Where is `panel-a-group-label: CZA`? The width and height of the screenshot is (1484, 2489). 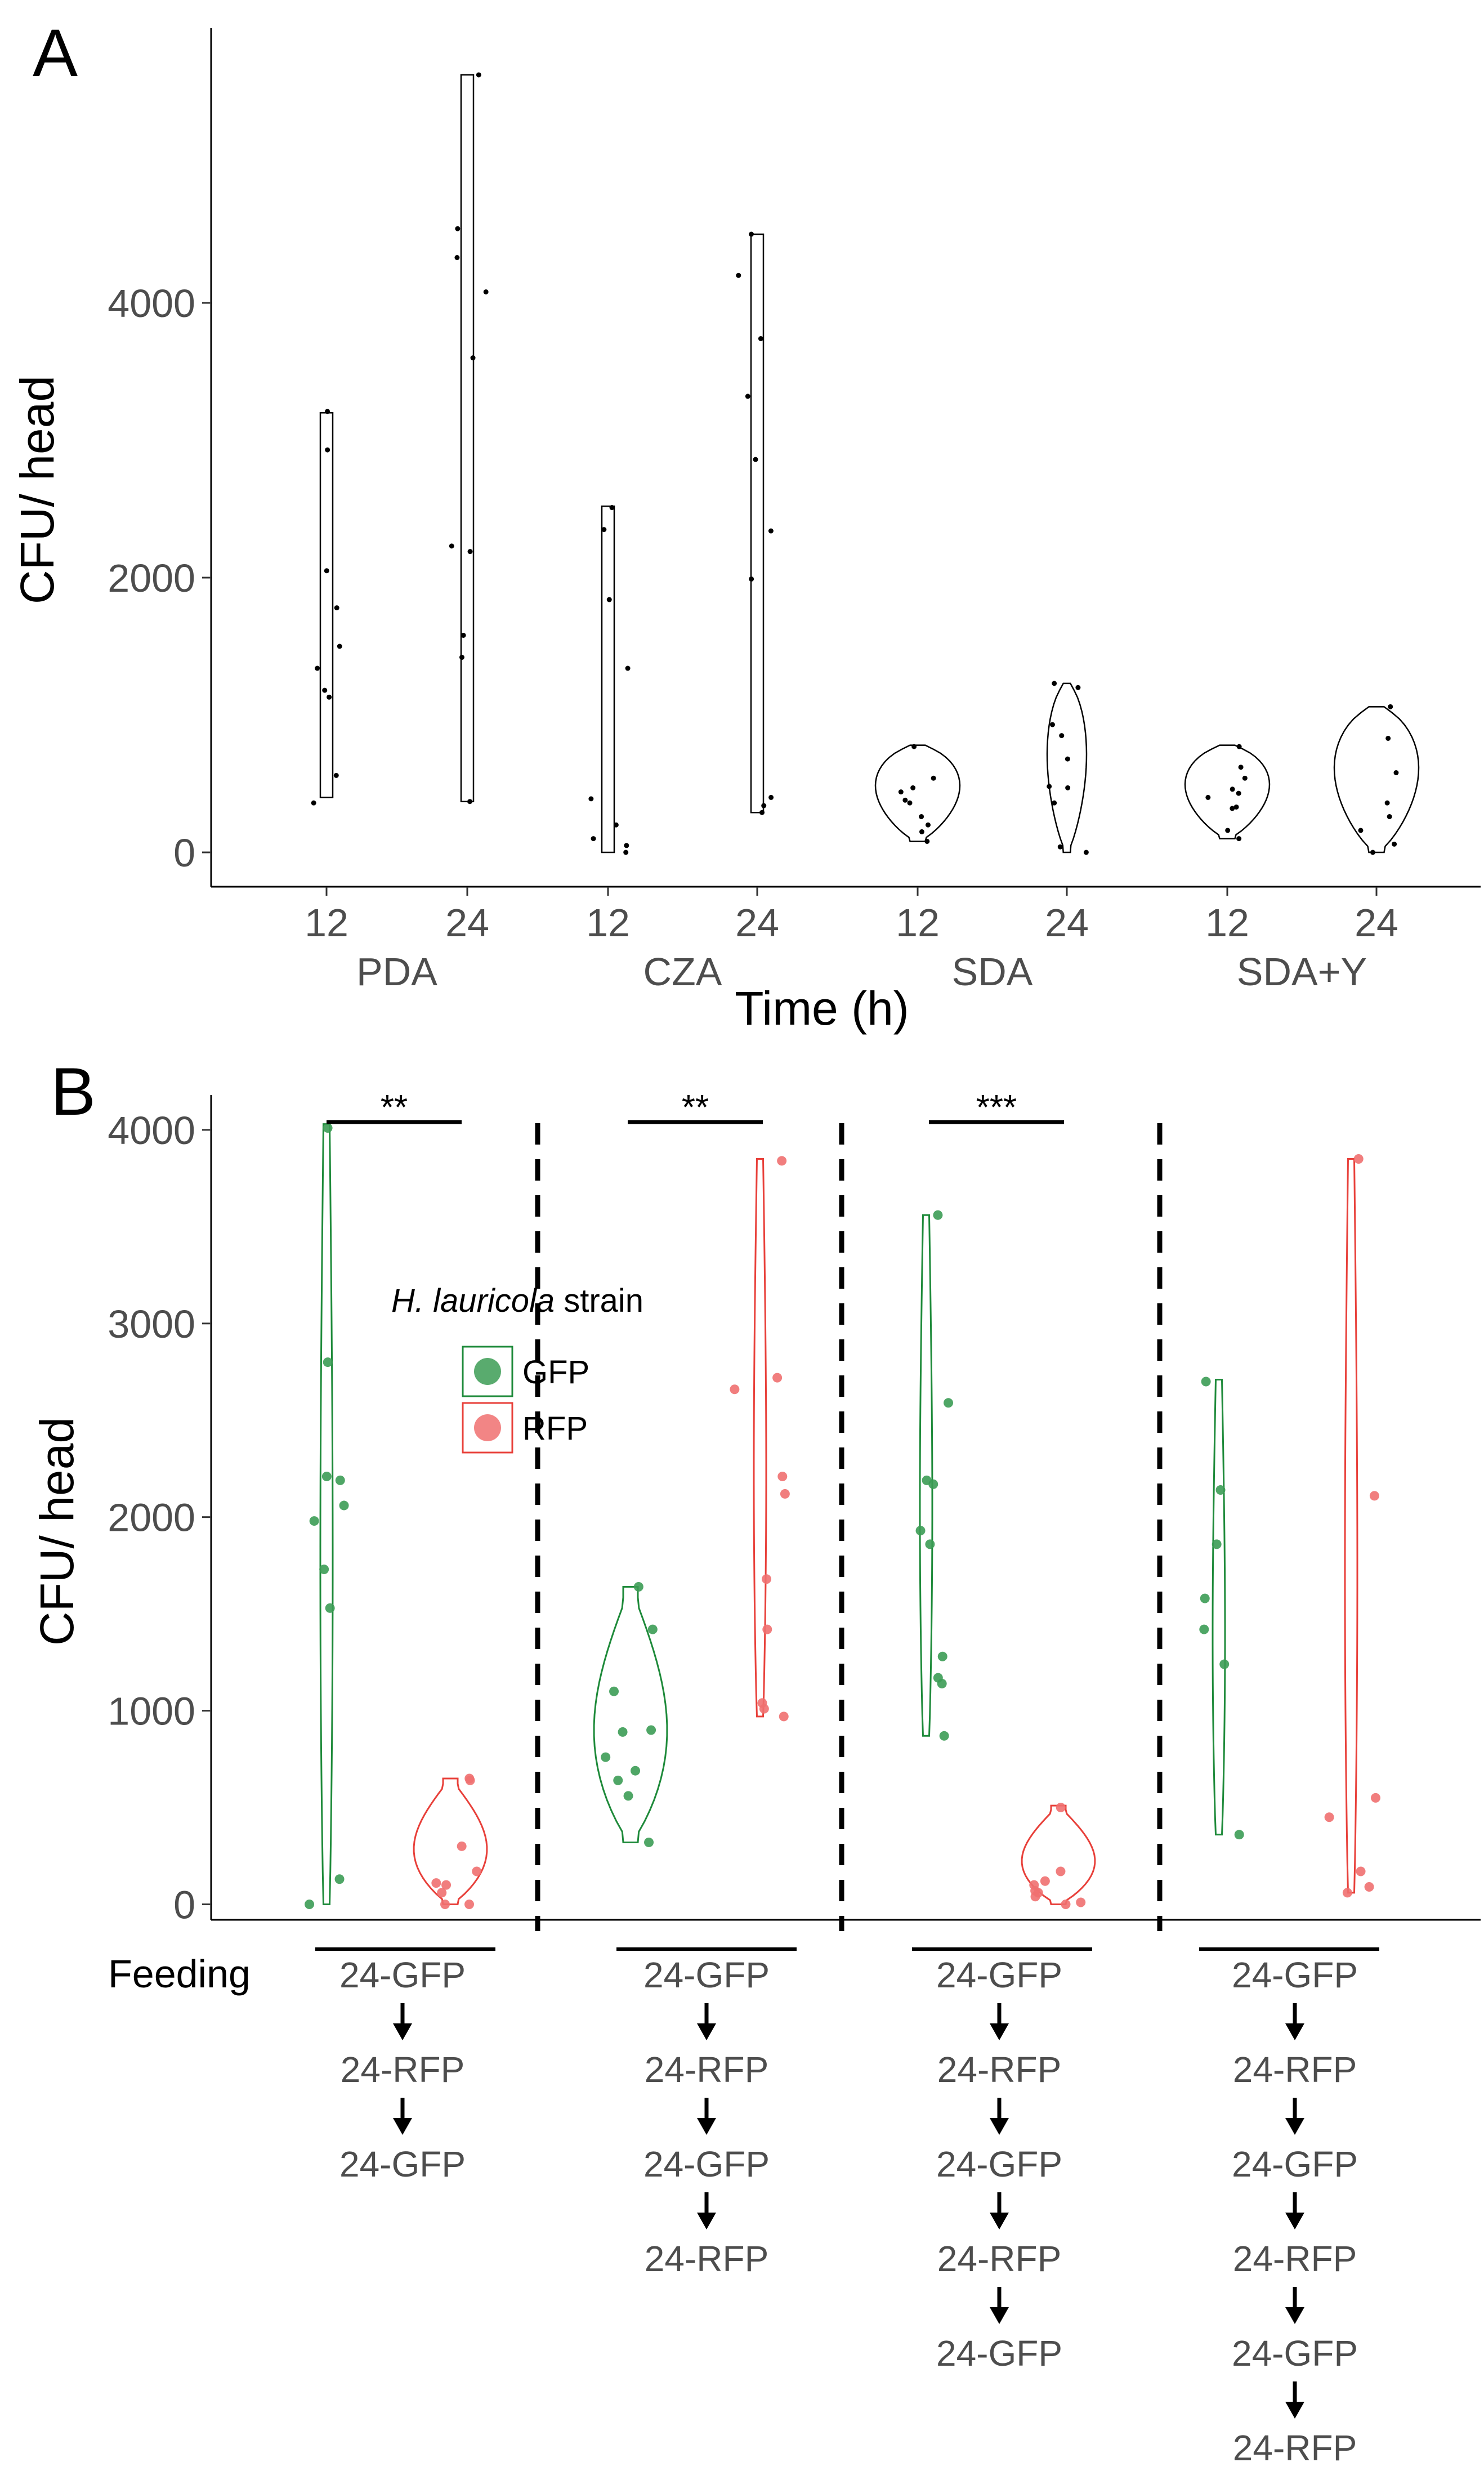
panel-a-group-label: CZA is located at coordinates (682, 972).